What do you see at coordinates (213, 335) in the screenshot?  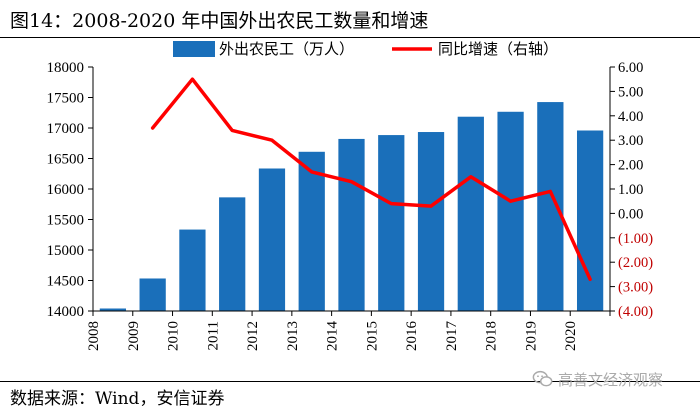 I see `x-tick-label: 2011` at bounding box center [213, 335].